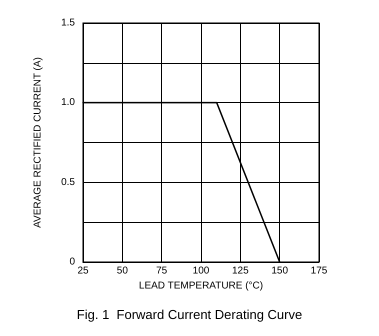 The width and height of the screenshot is (379, 336). Describe the element at coordinates (122, 271) in the screenshot. I see `x-tick-label: 50` at that location.